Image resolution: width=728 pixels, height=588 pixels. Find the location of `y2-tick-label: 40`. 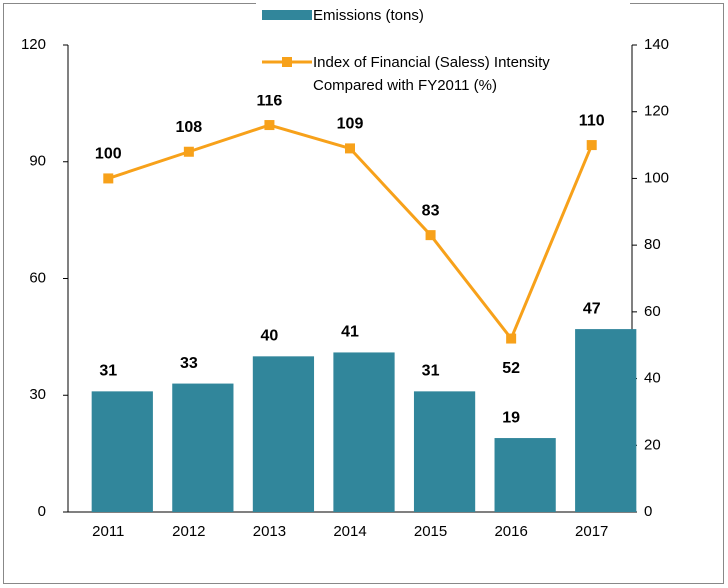

y2-tick-label: 40 is located at coordinates (652, 378).